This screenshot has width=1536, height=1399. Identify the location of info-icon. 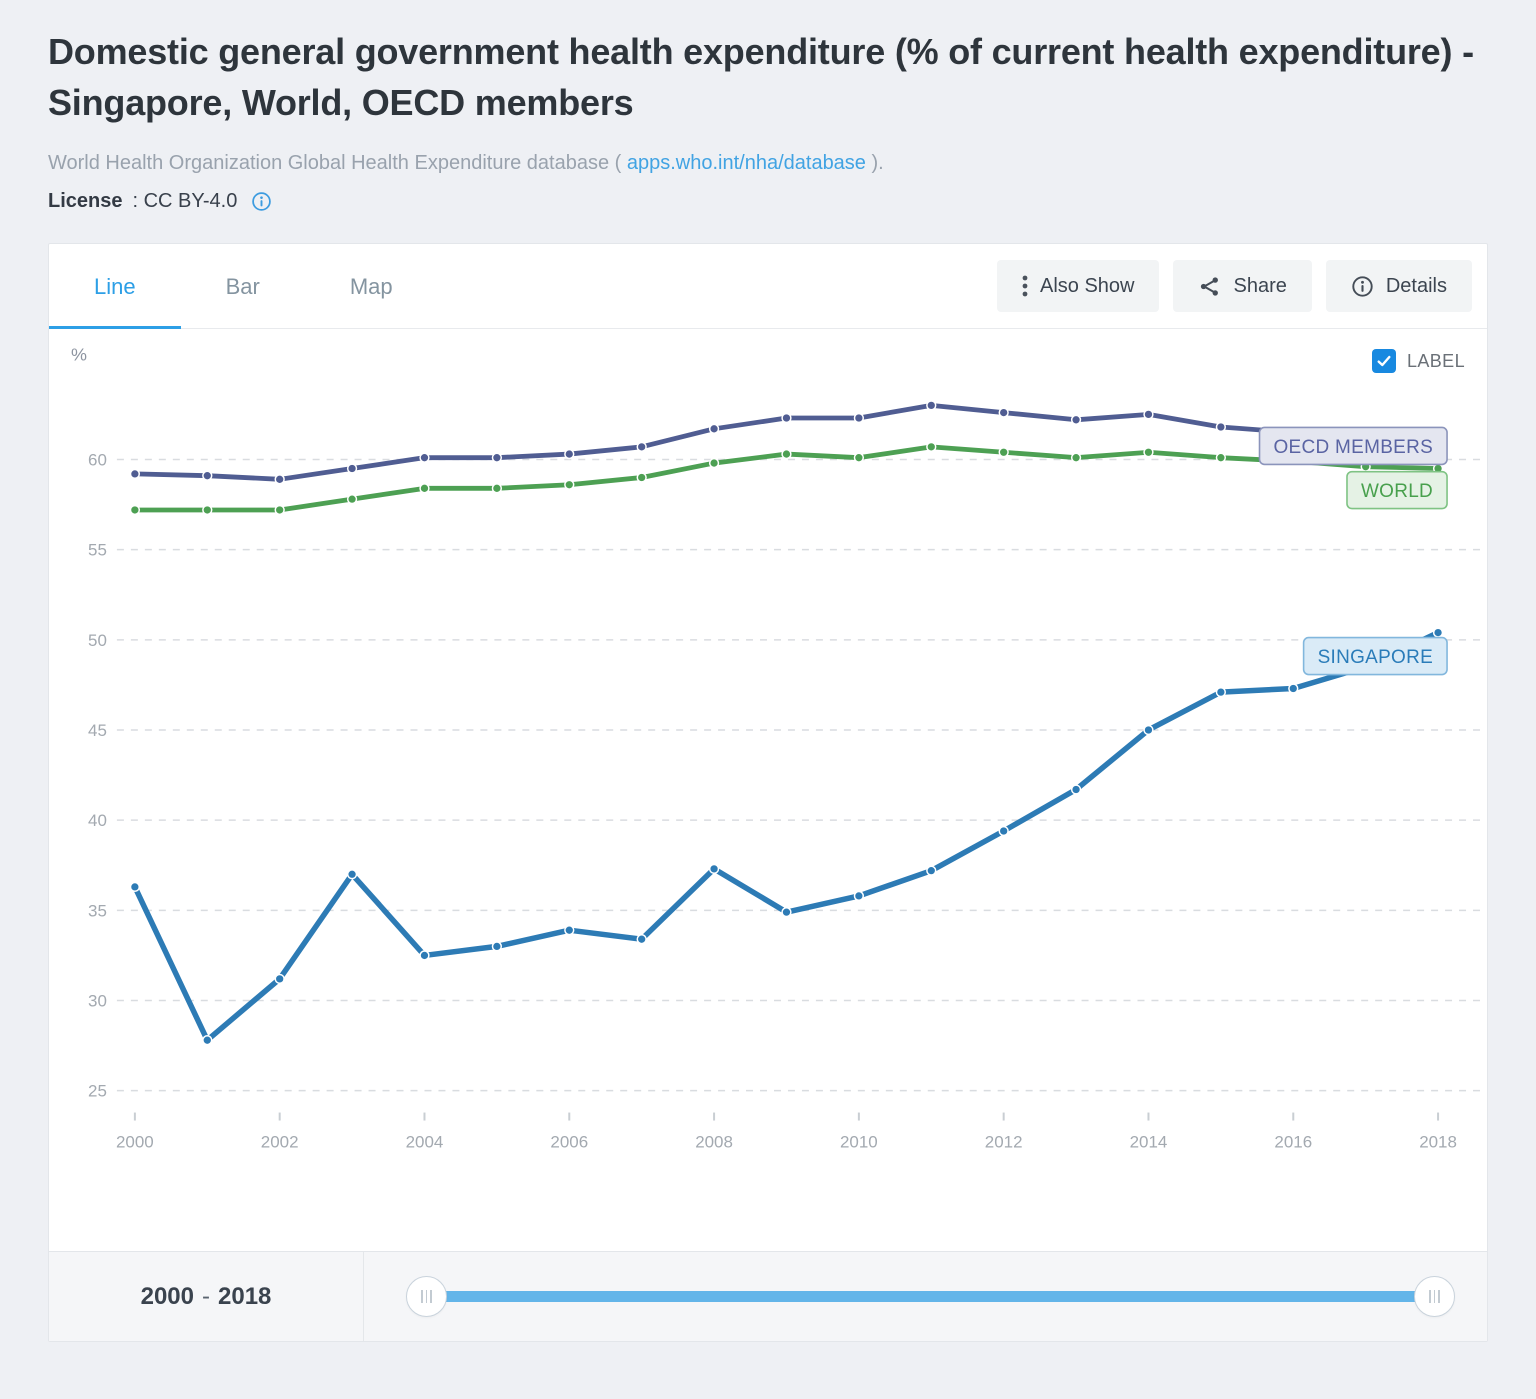
(1362, 286).